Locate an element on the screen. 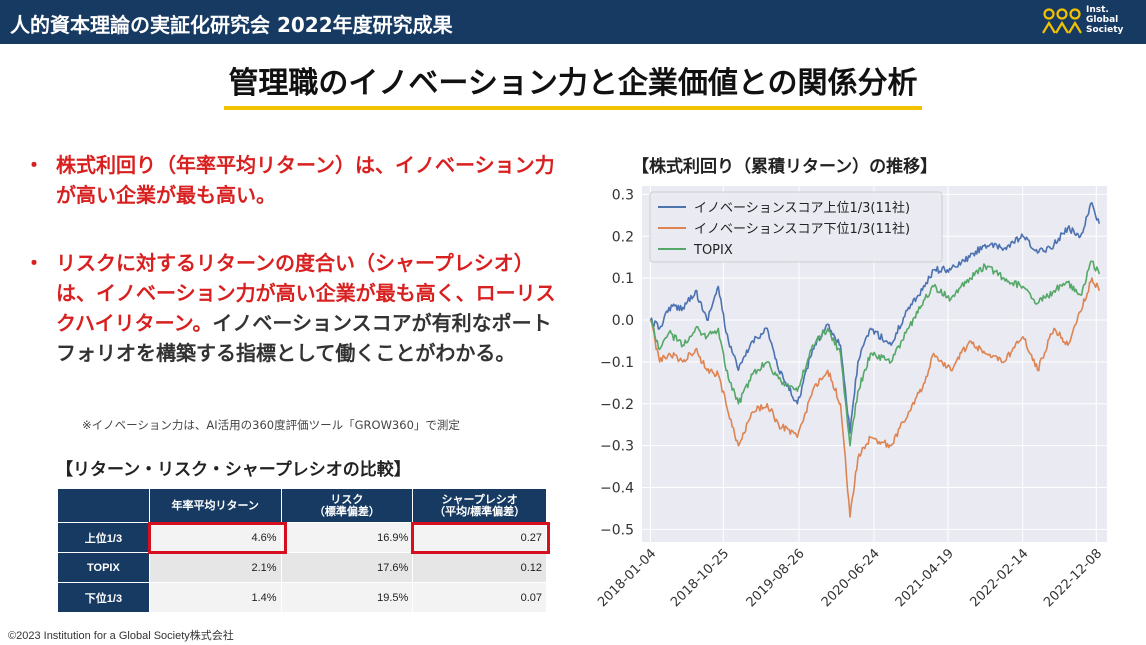 The width and height of the screenshot is (1146, 645). bullet-1: ・ 株式利回り（年率平均リターン）は、イノベーション力が高い企業が最も高い。 is located at coordinates (294, 181).